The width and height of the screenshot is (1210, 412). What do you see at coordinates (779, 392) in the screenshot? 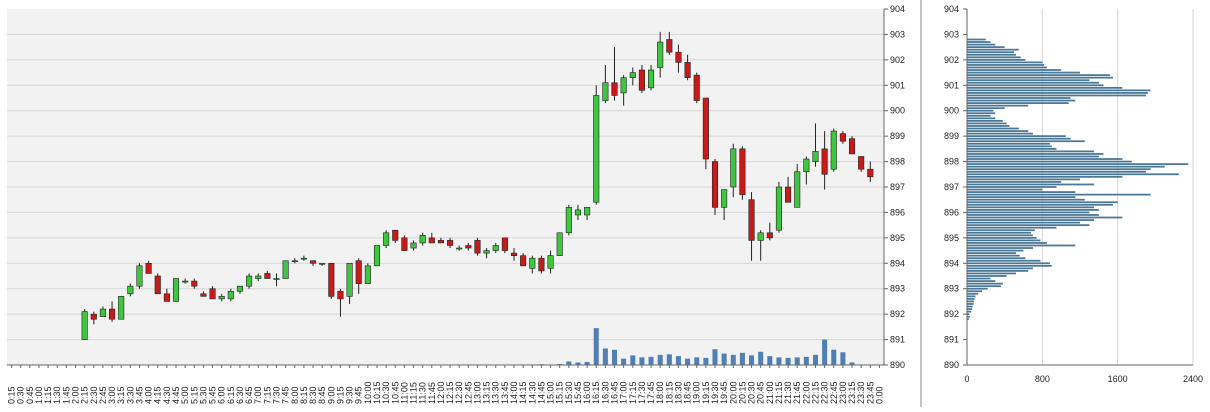
I see `main-x-tick-label: 21:15` at bounding box center [779, 392].